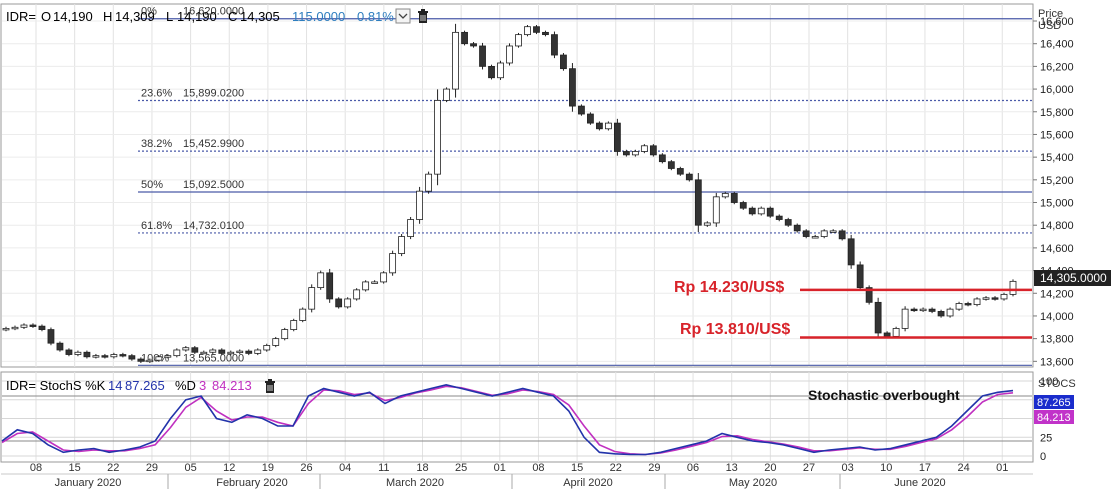 Image resolution: width=1112 pixels, height=489 pixels. Describe the element at coordinates (1072, 278) in the screenshot. I see `last-price-tag-bg` at that location.